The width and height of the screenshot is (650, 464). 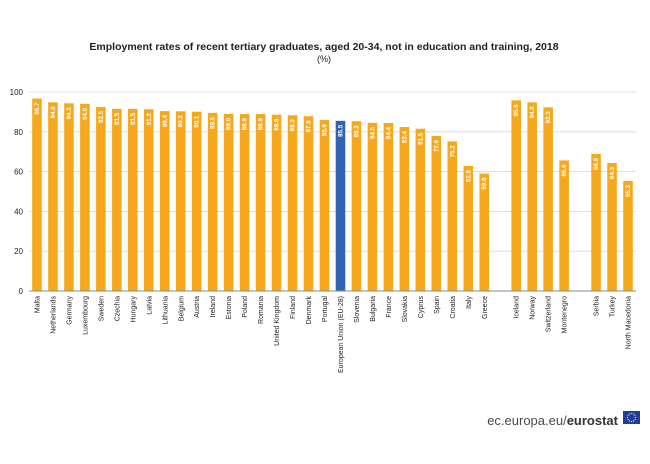 I want to click on category-label: Austria, so click(x=197, y=307).